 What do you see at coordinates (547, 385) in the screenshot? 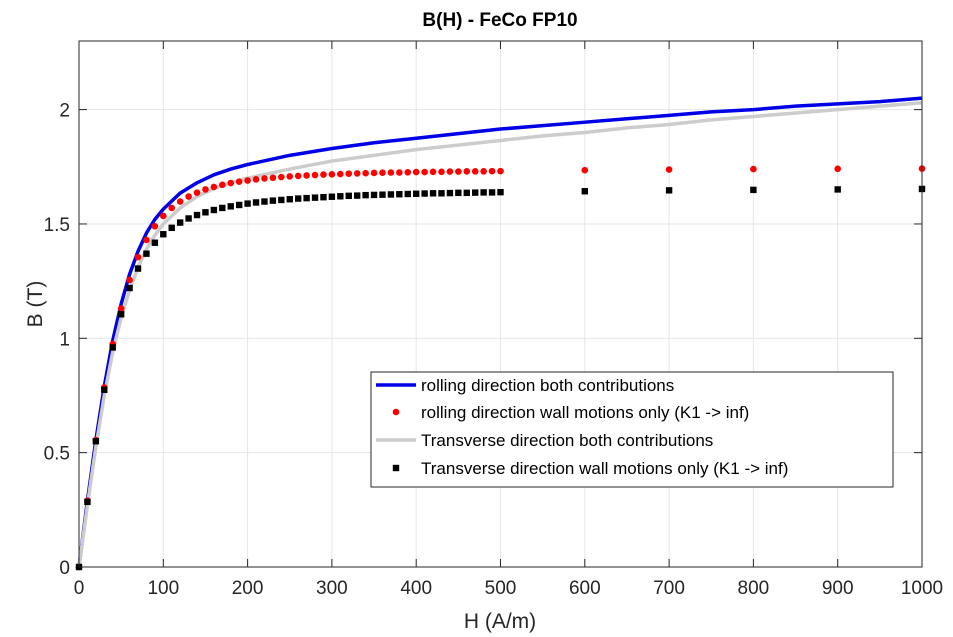
I see `legend-label: rolling direction both contributions` at bounding box center [547, 385].